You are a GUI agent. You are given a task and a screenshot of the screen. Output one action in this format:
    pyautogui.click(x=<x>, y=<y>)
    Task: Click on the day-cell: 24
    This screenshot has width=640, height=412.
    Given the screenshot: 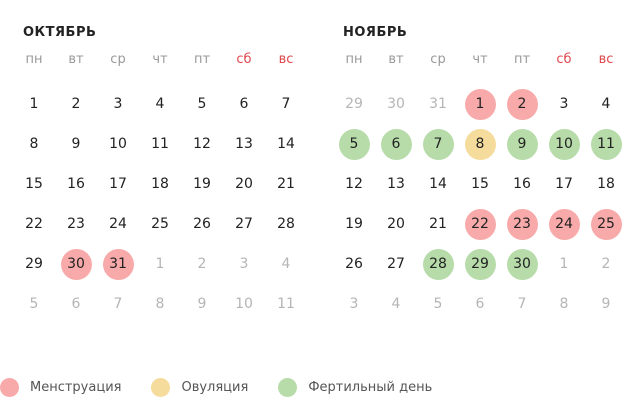 What is the action you would take?
    pyautogui.click(x=564, y=224)
    